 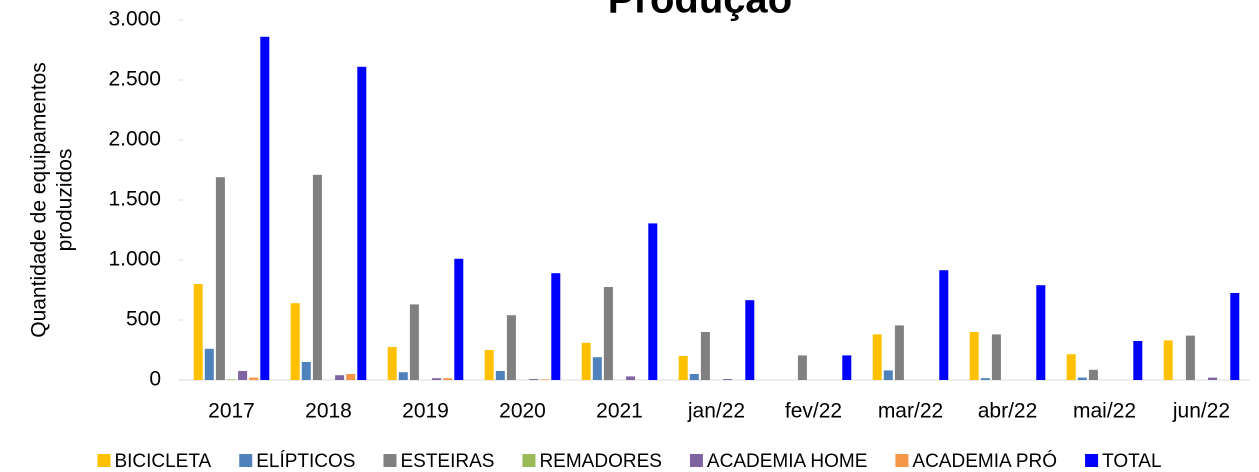 I want to click on x-tick-label: jun/22, so click(x=1201, y=411).